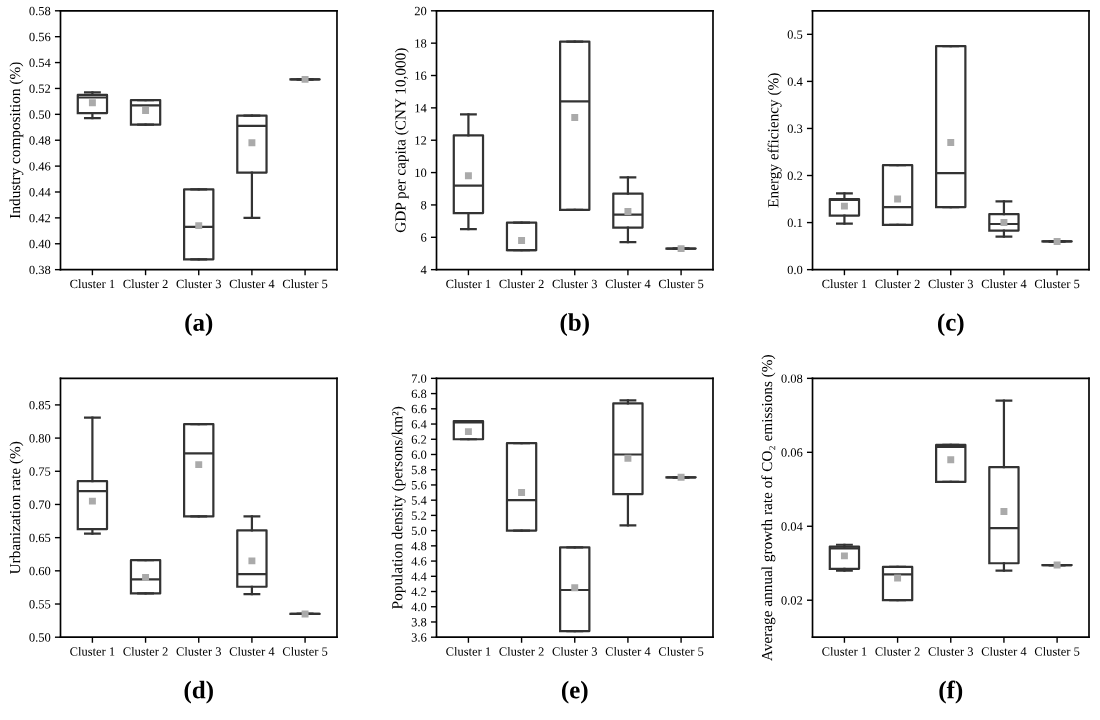 This screenshot has width=1100, height=720. Describe the element at coordinates (951, 692) in the screenshot. I see `text: (f)` at that location.